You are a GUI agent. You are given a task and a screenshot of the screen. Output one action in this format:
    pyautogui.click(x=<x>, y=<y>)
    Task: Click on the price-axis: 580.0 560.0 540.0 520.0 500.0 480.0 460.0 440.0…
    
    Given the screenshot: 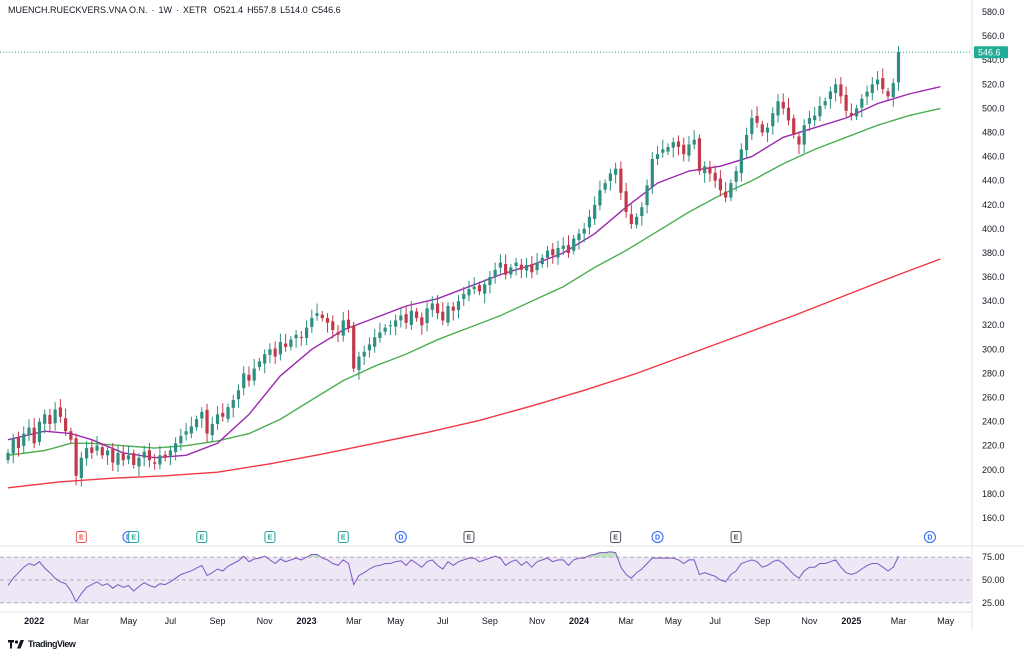 What is the action you would take?
    pyautogui.click(x=991, y=265)
    